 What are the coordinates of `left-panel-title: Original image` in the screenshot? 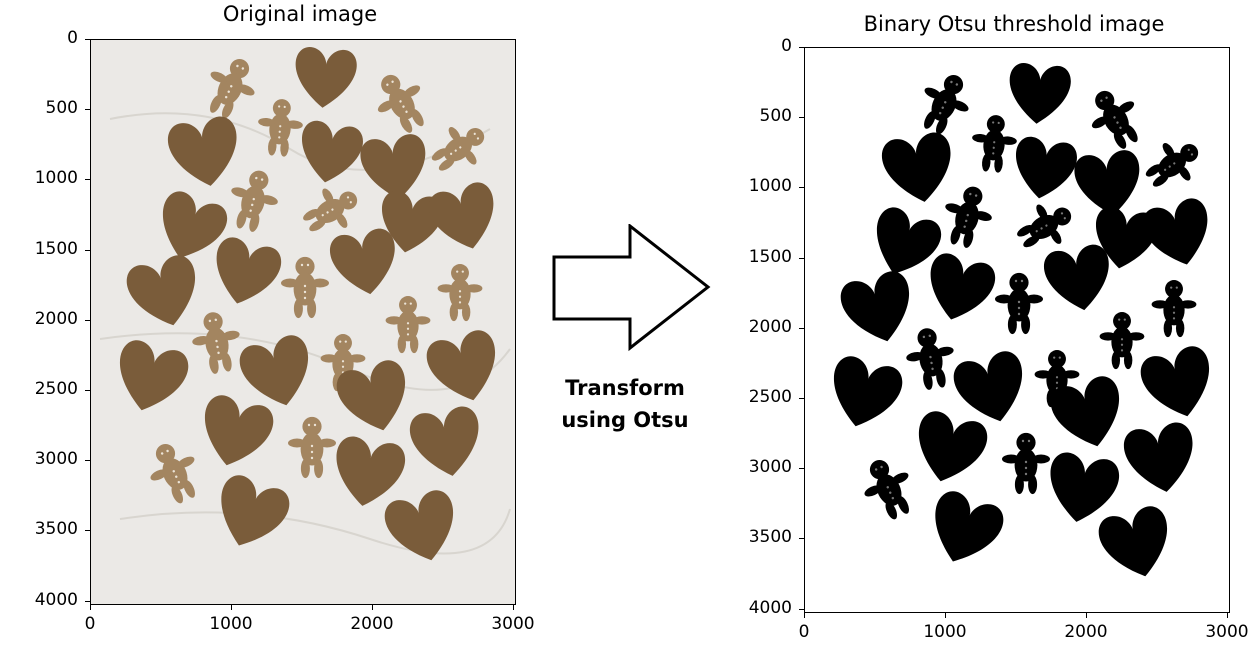 It's located at (300, 14).